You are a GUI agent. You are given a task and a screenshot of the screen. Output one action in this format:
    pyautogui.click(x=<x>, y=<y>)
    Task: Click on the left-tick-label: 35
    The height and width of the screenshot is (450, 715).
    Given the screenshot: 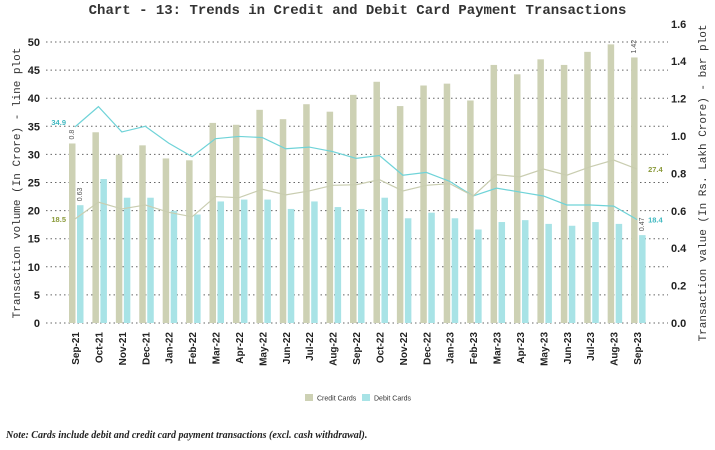 What is the action you would take?
    pyautogui.click(x=34, y=127)
    